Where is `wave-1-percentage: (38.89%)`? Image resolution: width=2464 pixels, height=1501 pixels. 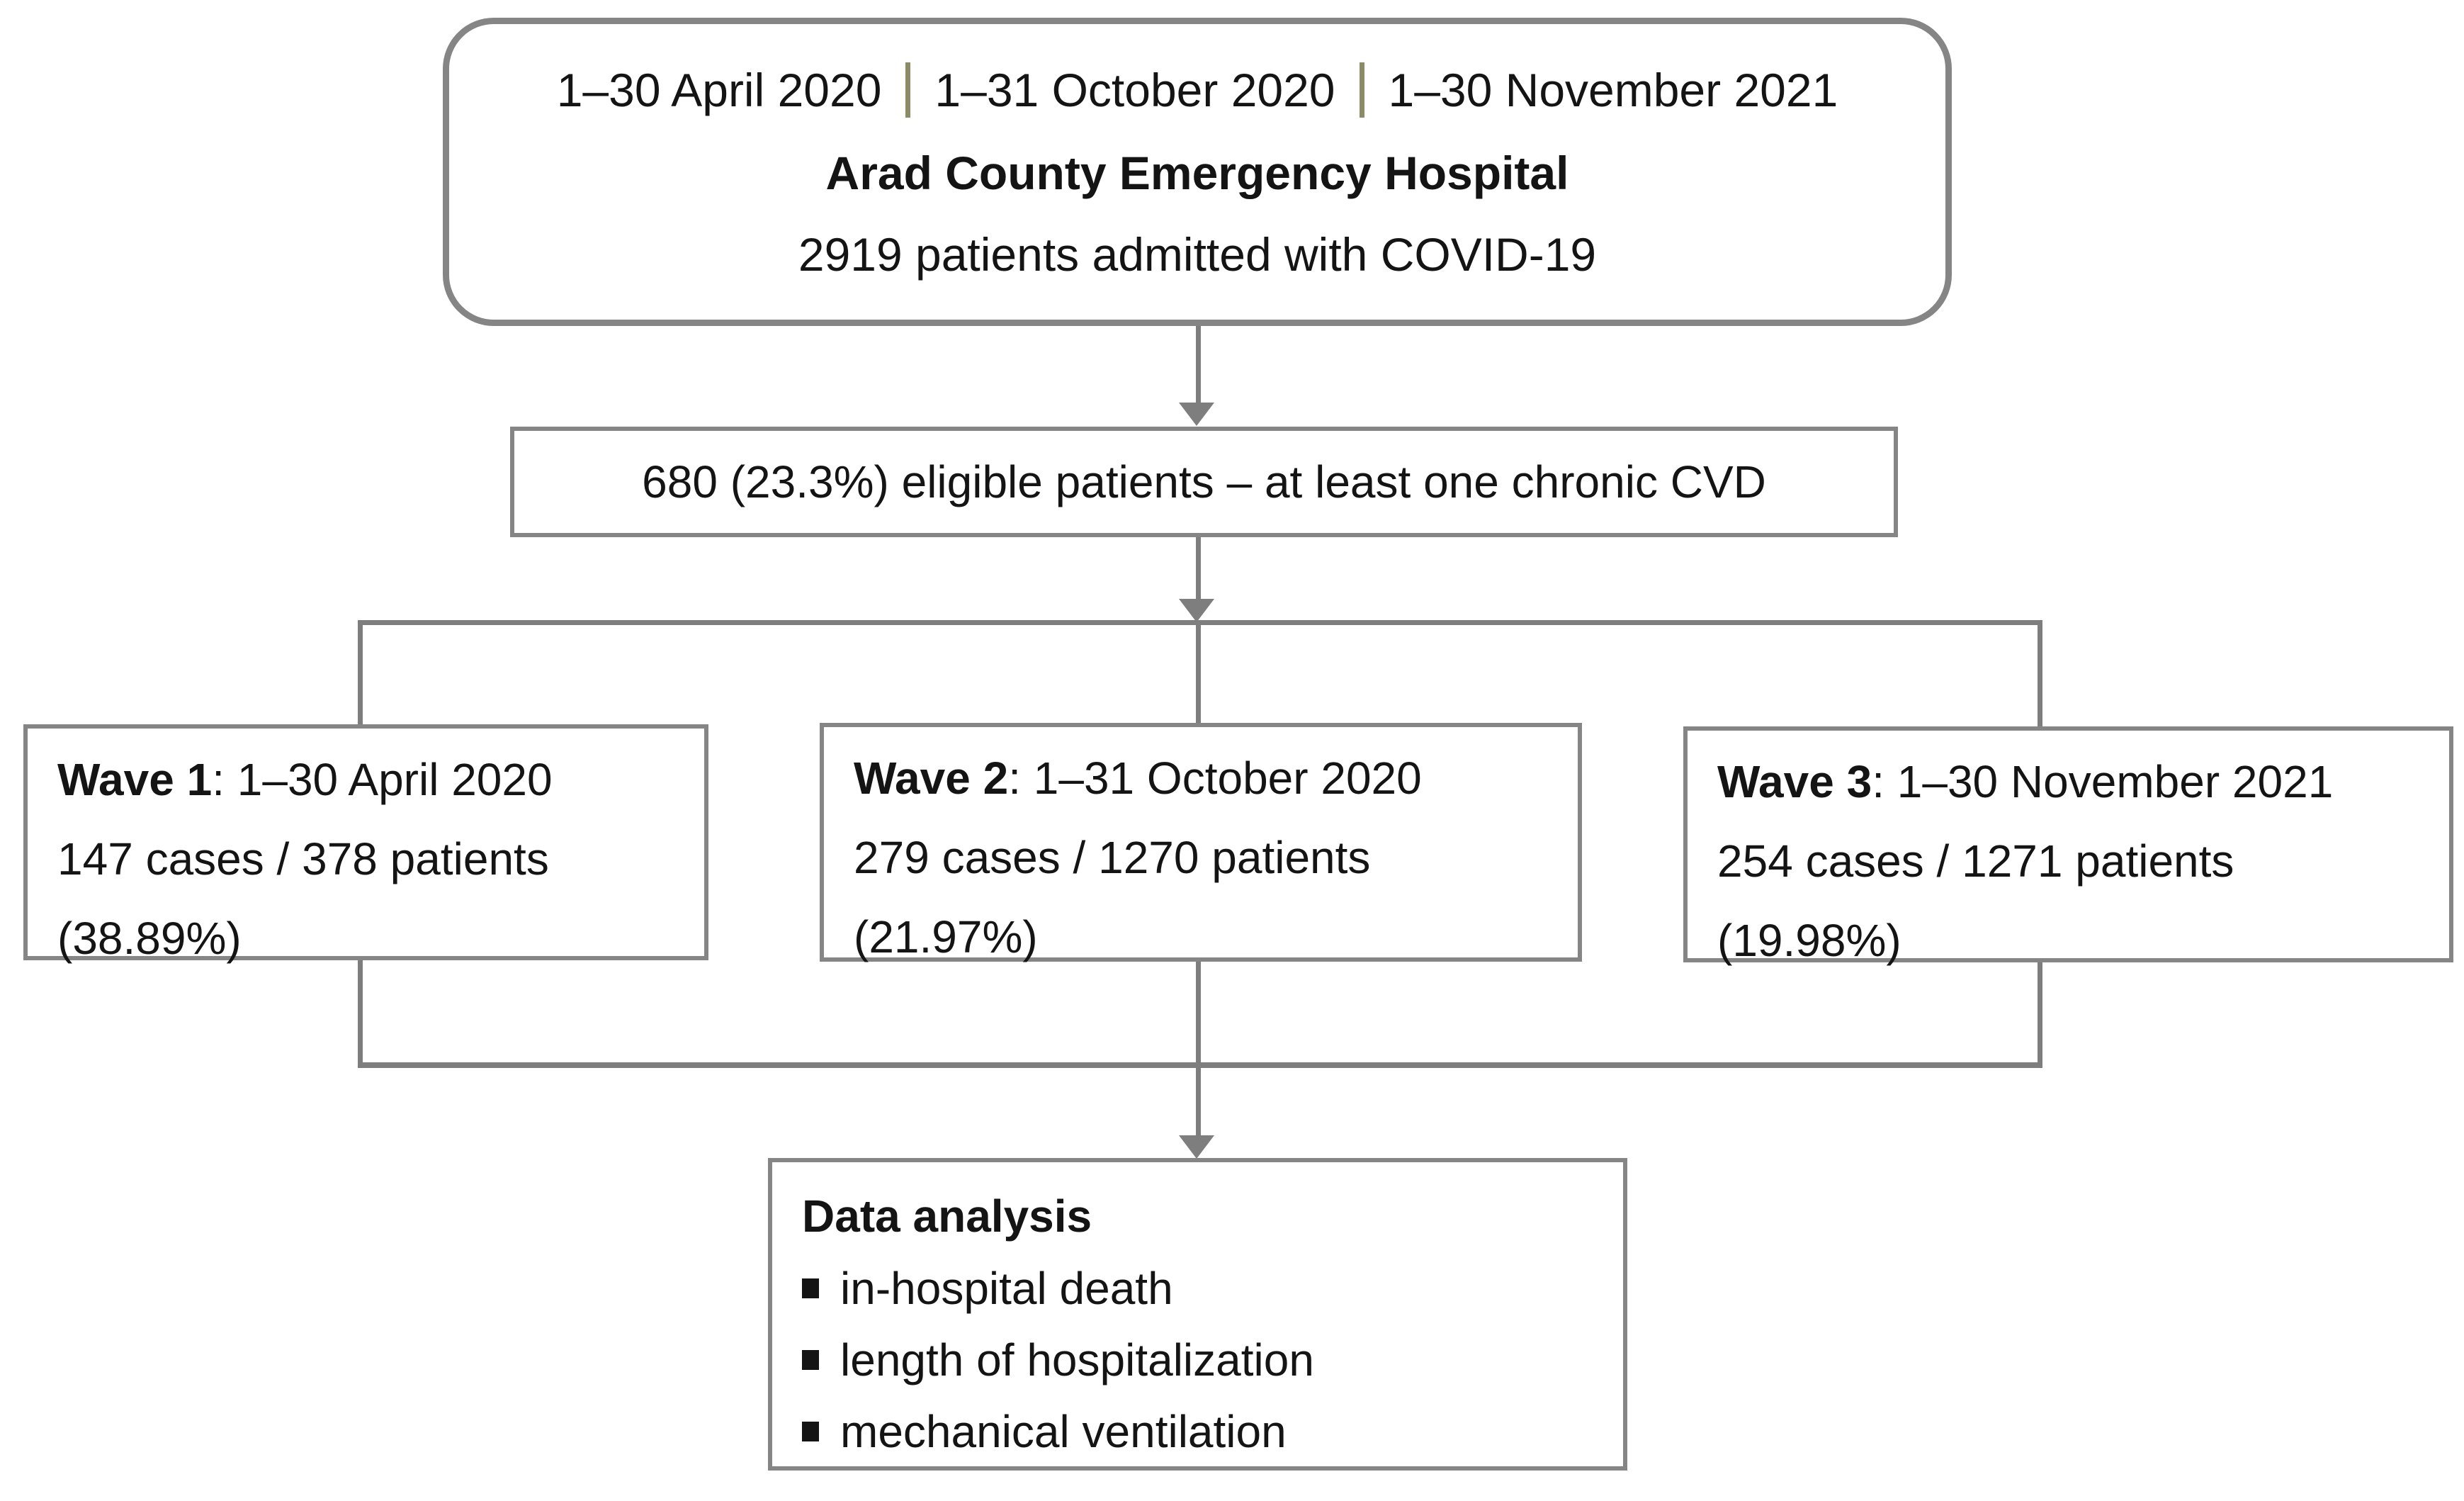 wave-1-percentage: (38.89%) is located at coordinates (149, 938).